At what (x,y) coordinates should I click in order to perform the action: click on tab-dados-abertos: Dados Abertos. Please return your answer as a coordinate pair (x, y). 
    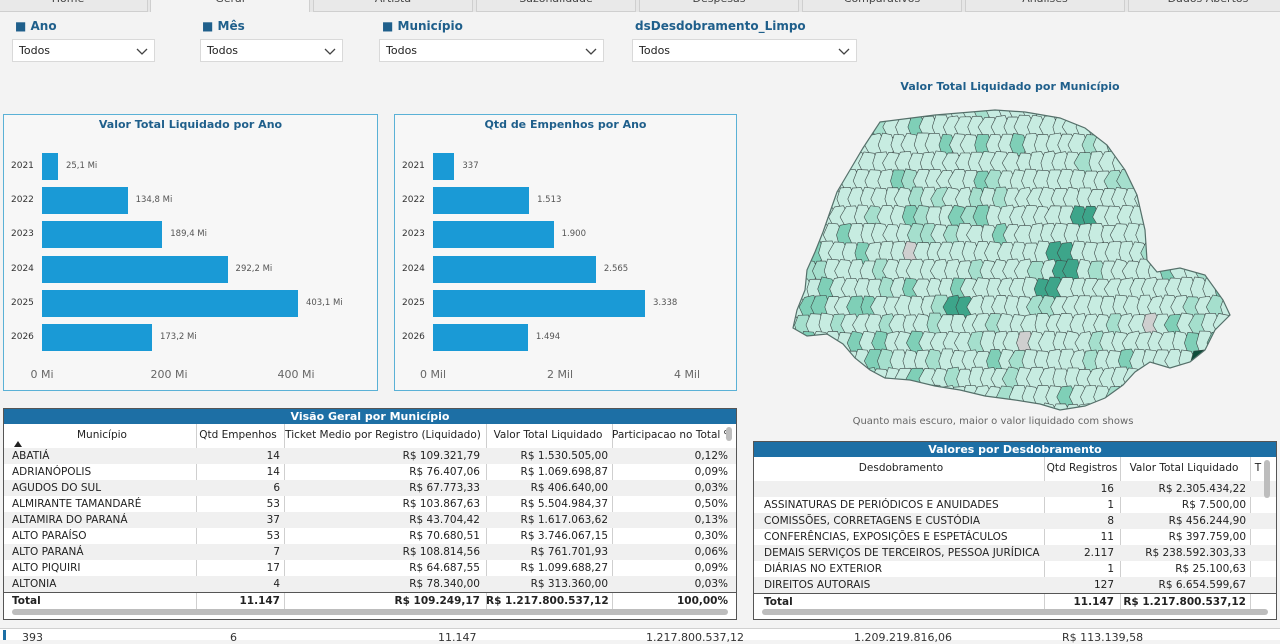
    Looking at the image, I should click on (1204, 6).